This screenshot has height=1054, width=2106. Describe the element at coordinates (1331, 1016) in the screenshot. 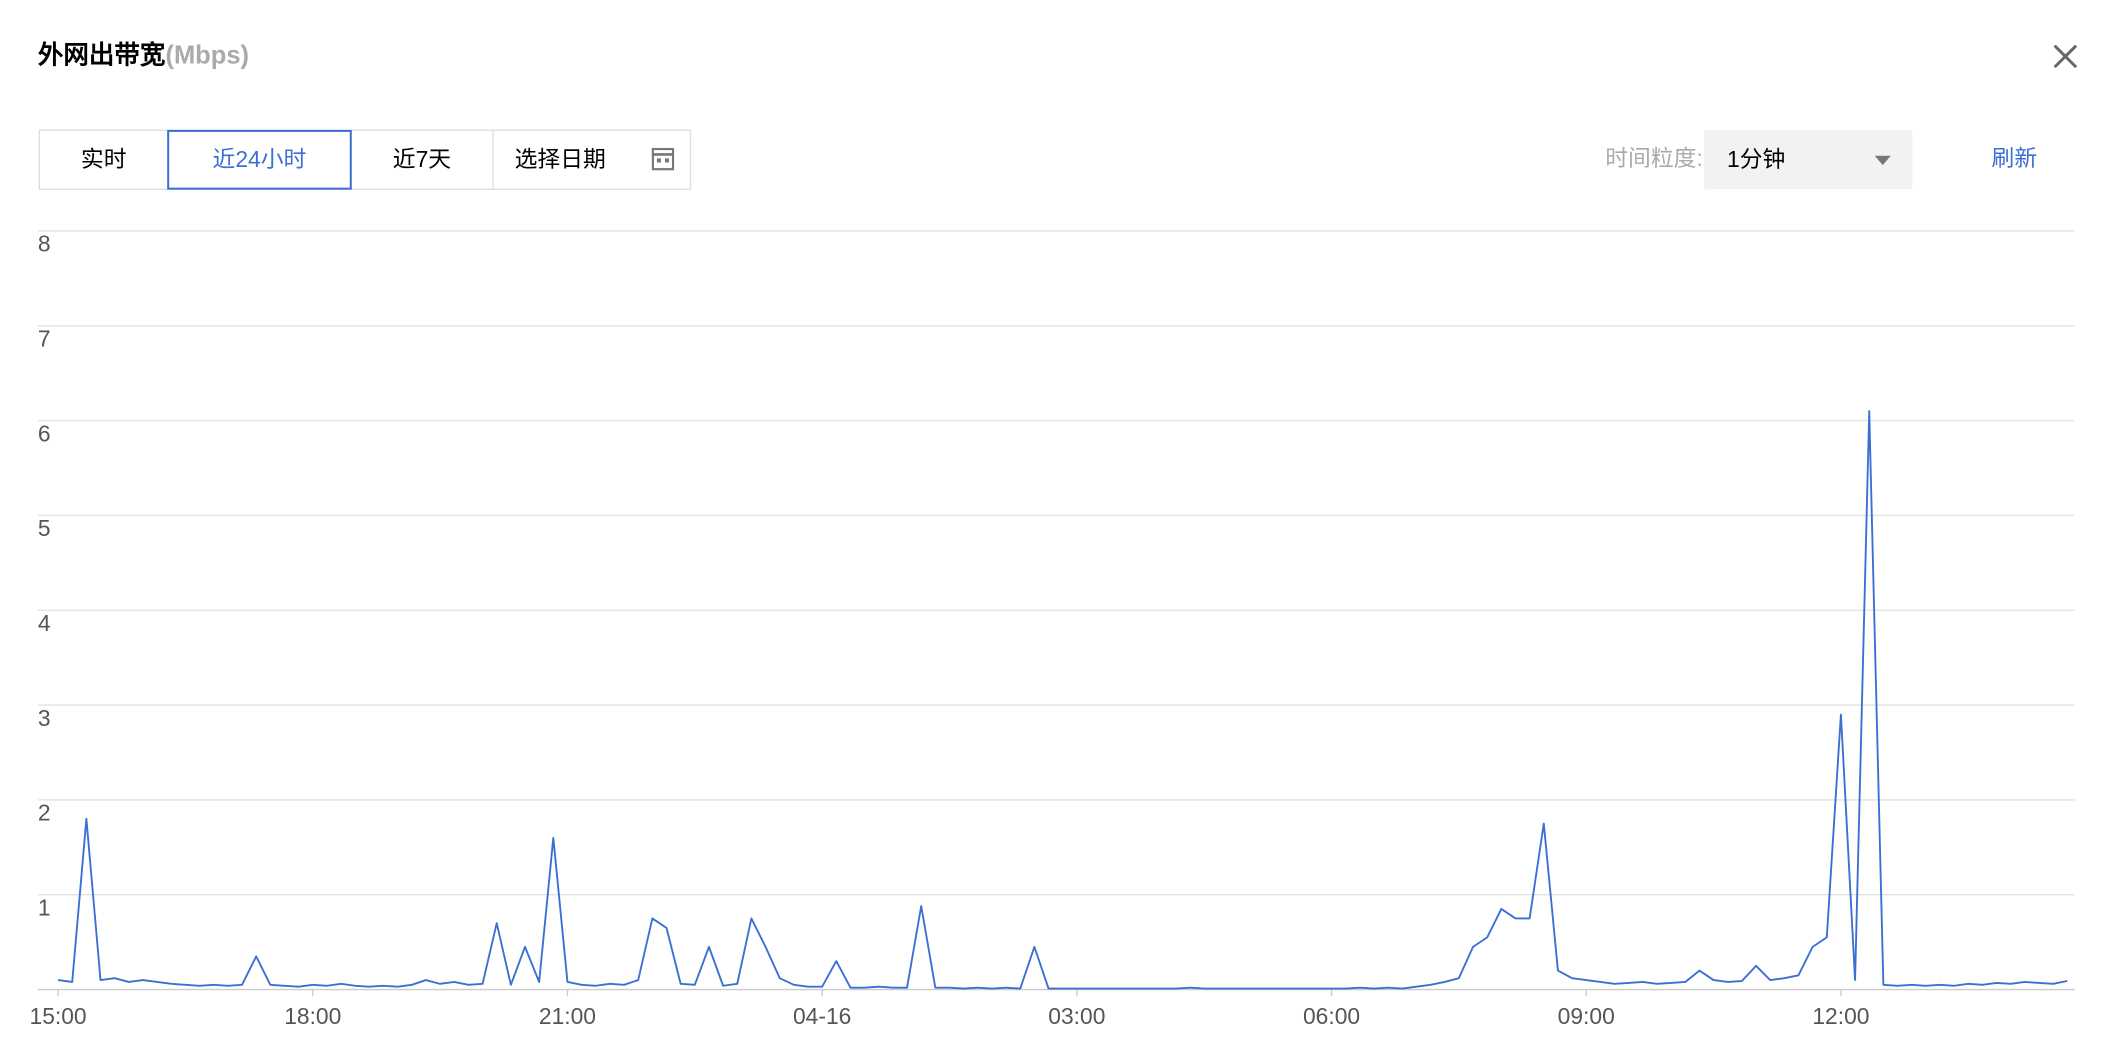

I see `x-tick-label: 06:00` at that location.